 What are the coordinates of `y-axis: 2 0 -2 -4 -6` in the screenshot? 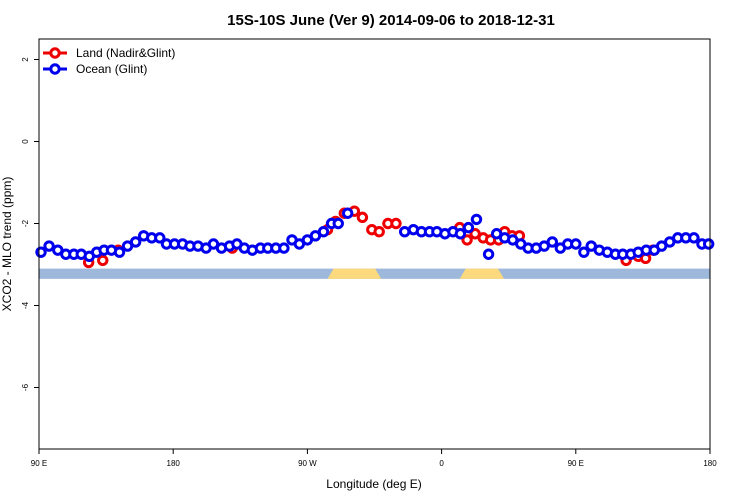 It's located at (30, 224).